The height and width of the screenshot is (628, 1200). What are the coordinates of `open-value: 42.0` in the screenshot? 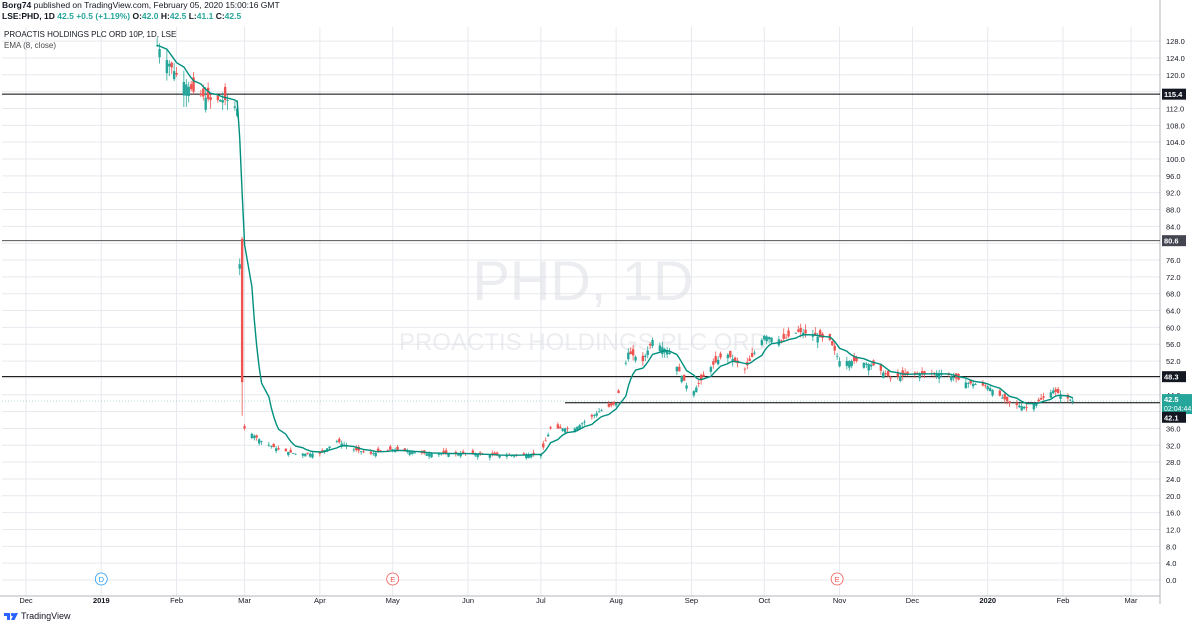 It's located at (150, 16).